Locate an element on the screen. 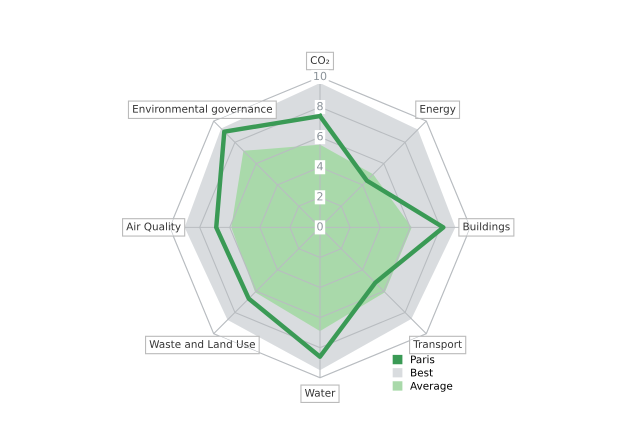 The width and height of the screenshot is (640, 427). spoke-label: Energy is located at coordinates (438, 110).